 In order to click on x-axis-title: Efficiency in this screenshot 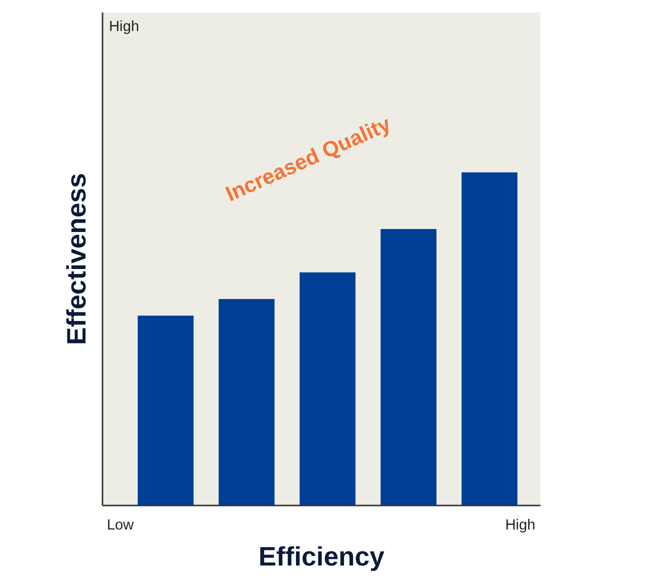, I will do `click(321, 557)`.